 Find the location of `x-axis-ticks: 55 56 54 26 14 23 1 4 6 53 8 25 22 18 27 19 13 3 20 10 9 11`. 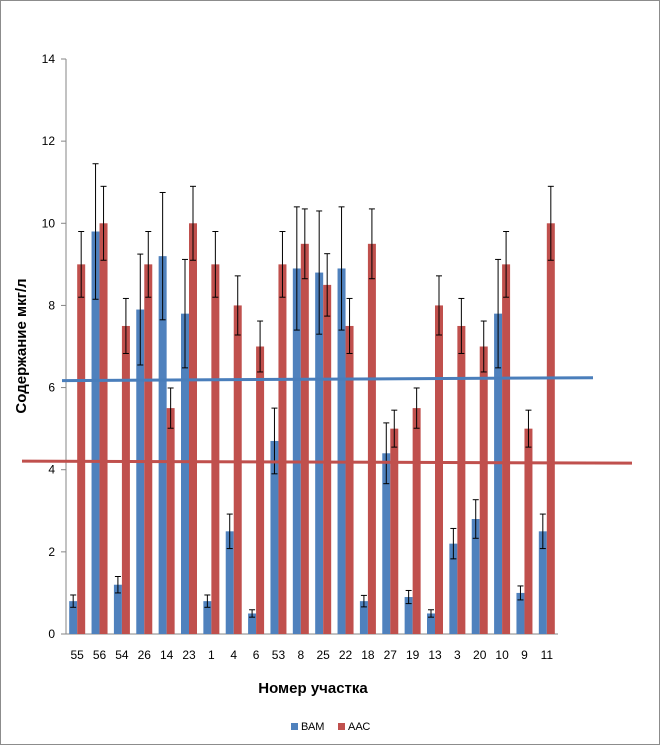

x-axis-ticks: 55 56 54 26 14 23 1 4 6 53 8 25 22 18 27 19 13 3 20 10 9 11 is located at coordinates (312, 655).